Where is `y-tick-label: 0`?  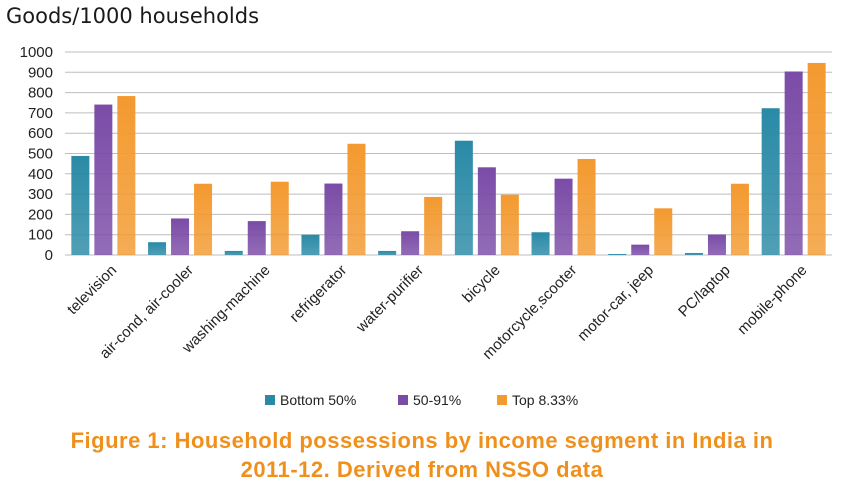 y-tick-label: 0 is located at coordinates (49, 255).